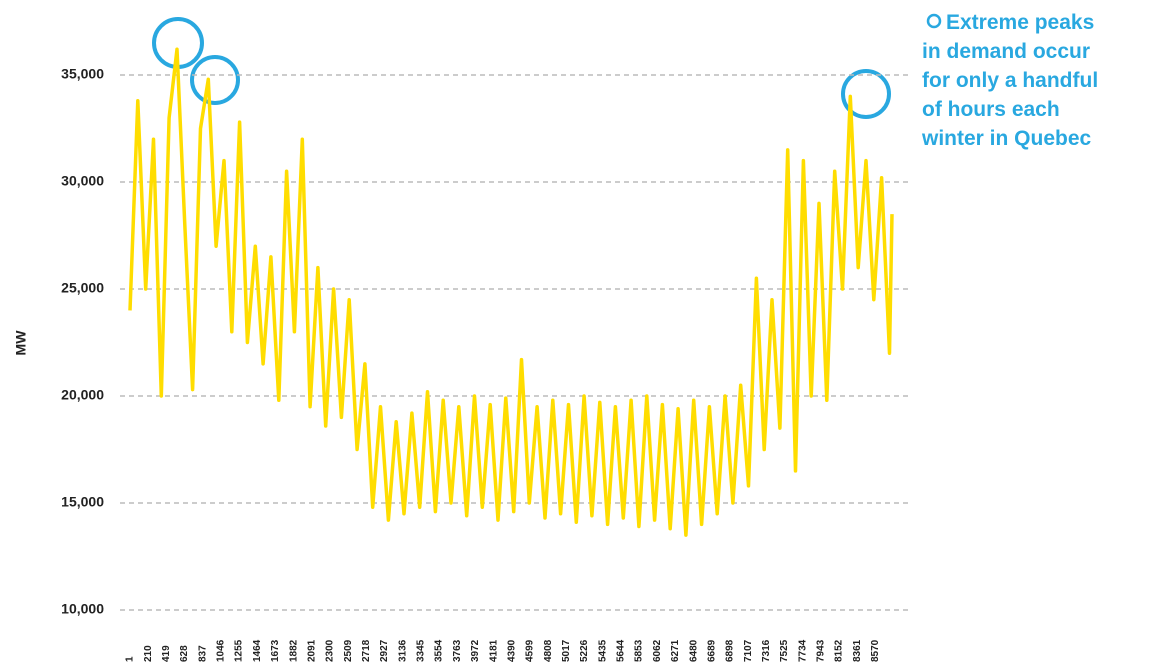 This screenshot has height=670, width=1152. Describe the element at coordinates (584, 650) in the screenshot. I see `x-tick-label: 5226` at that location.